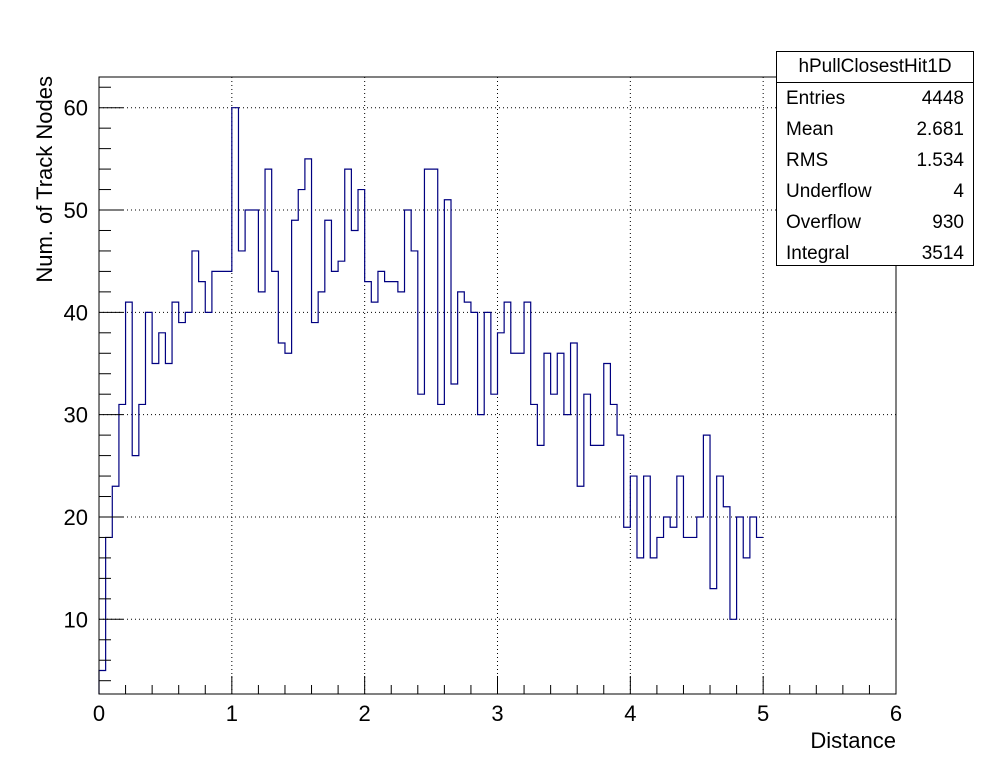 The height and width of the screenshot is (772, 996). What do you see at coordinates (76, 619) in the screenshot?
I see `y-tick-label: 10` at bounding box center [76, 619].